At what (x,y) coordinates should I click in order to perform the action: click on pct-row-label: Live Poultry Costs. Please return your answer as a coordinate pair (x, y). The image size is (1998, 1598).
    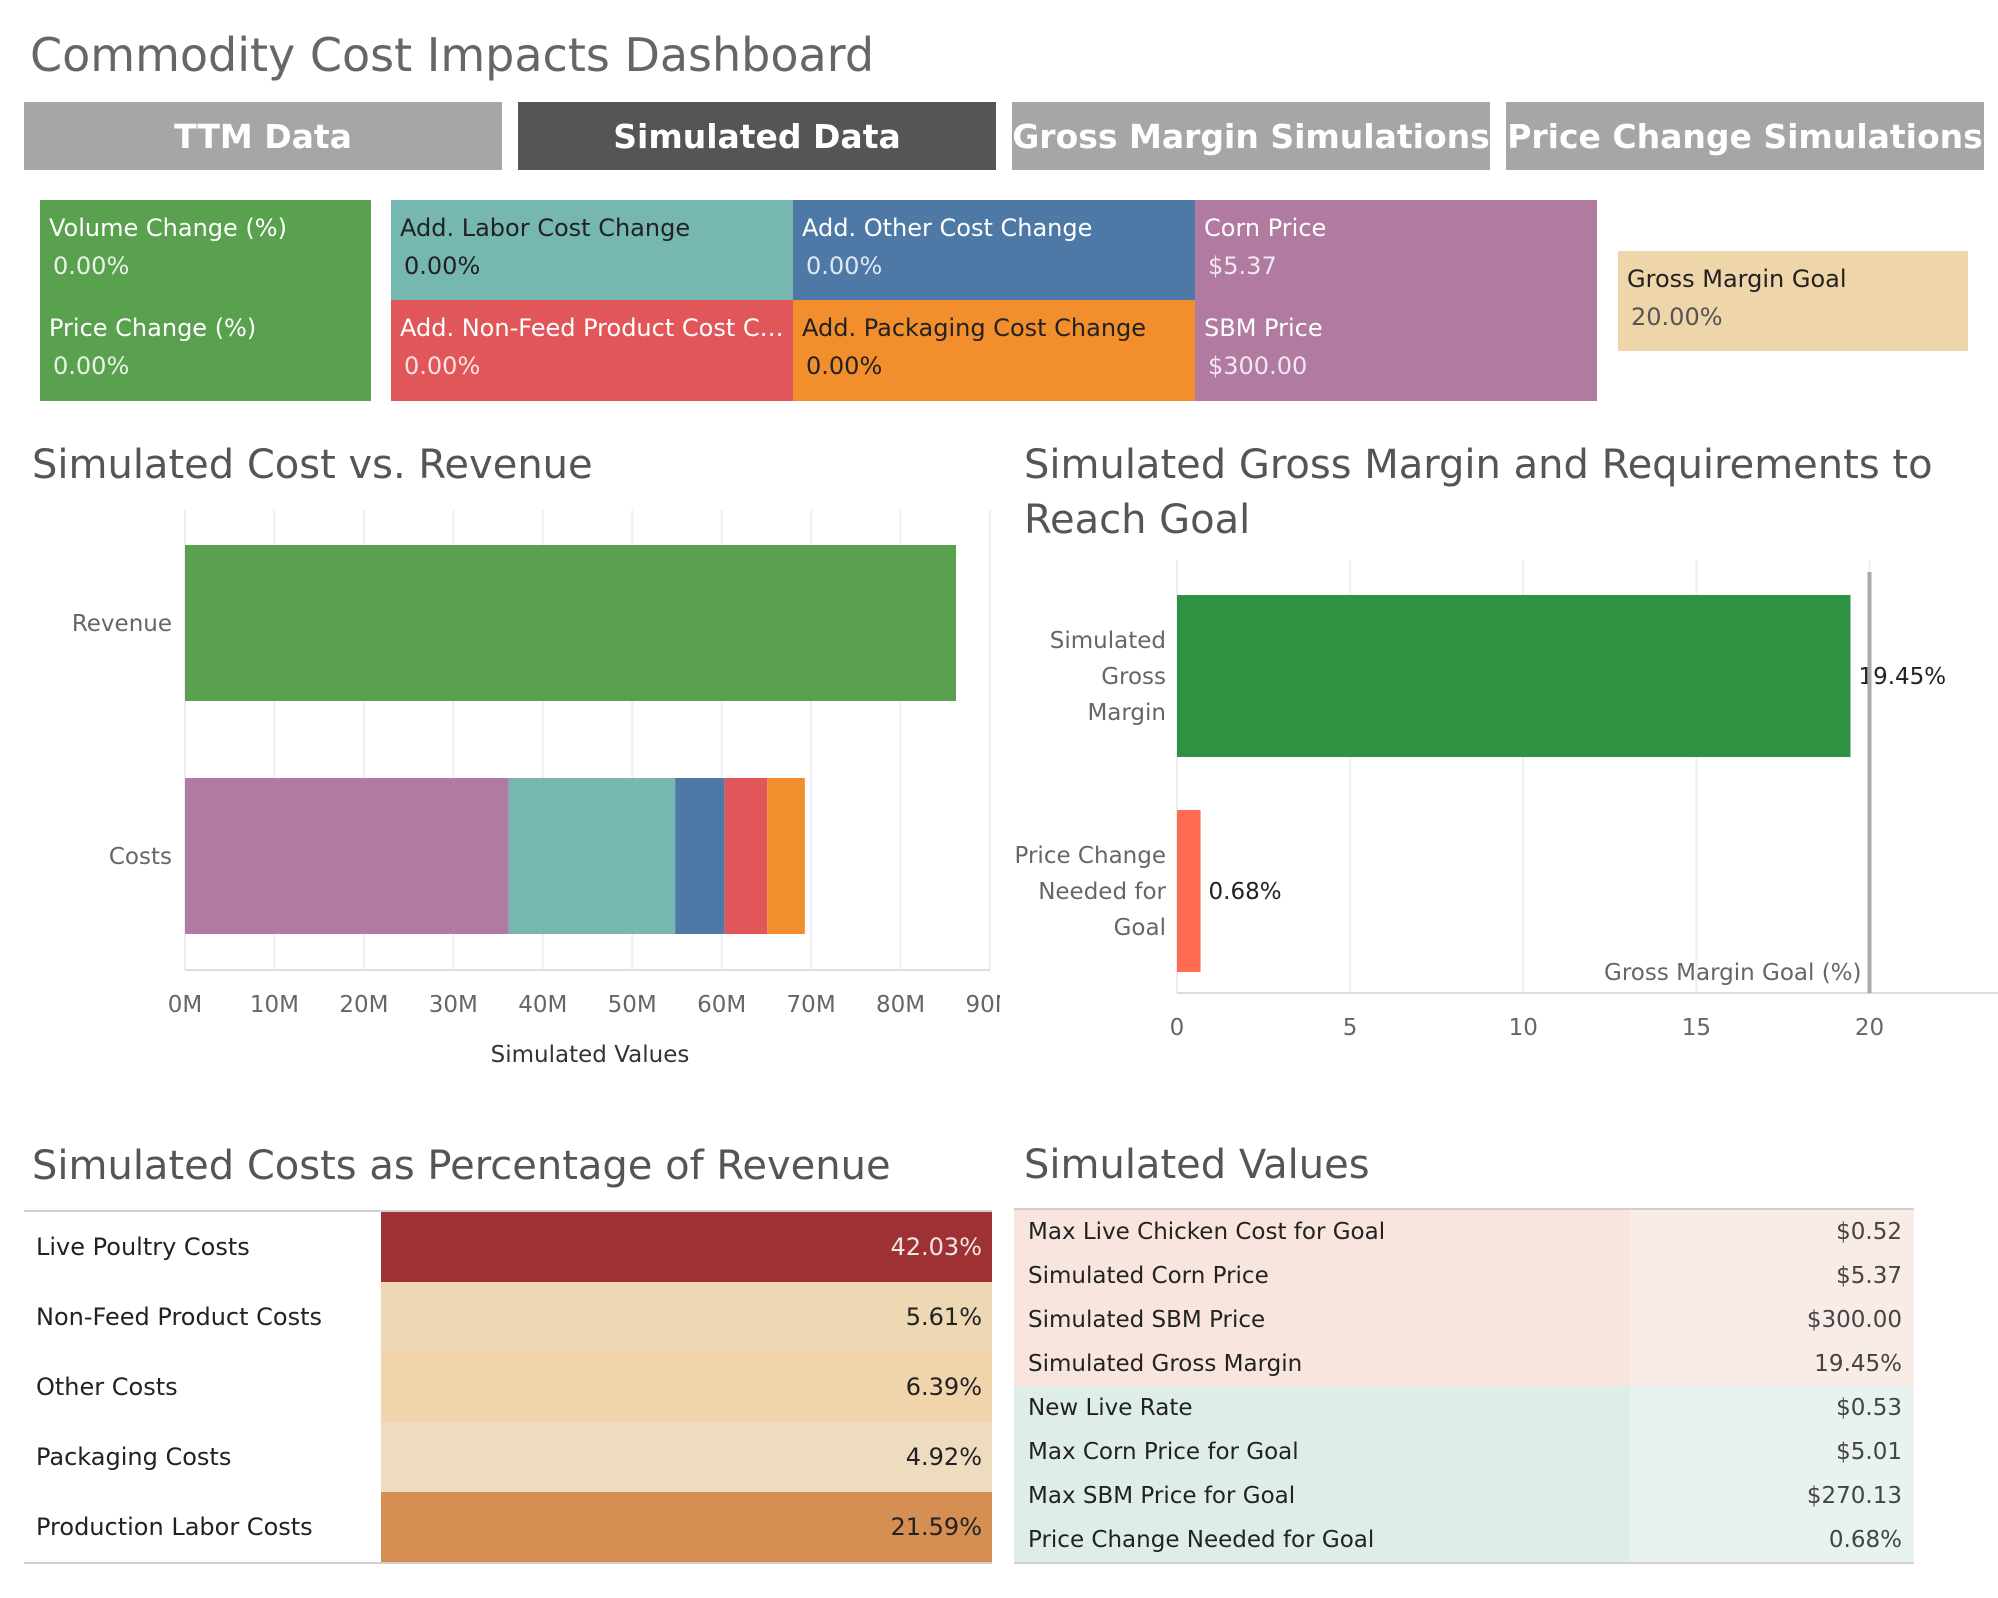
    Looking at the image, I should click on (143, 1247).